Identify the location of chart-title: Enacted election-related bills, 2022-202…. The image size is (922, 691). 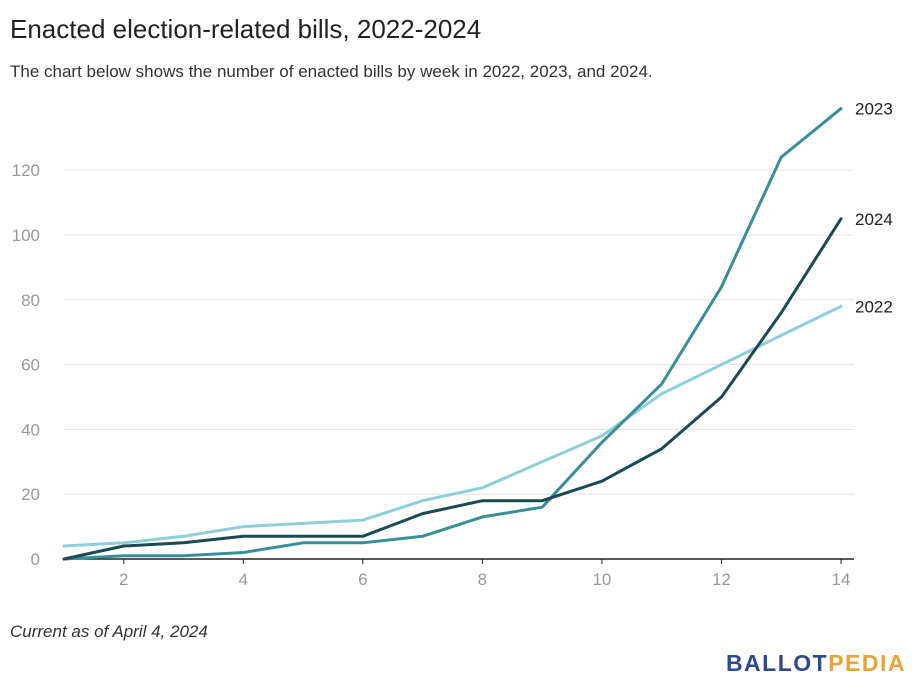
(246, 29).